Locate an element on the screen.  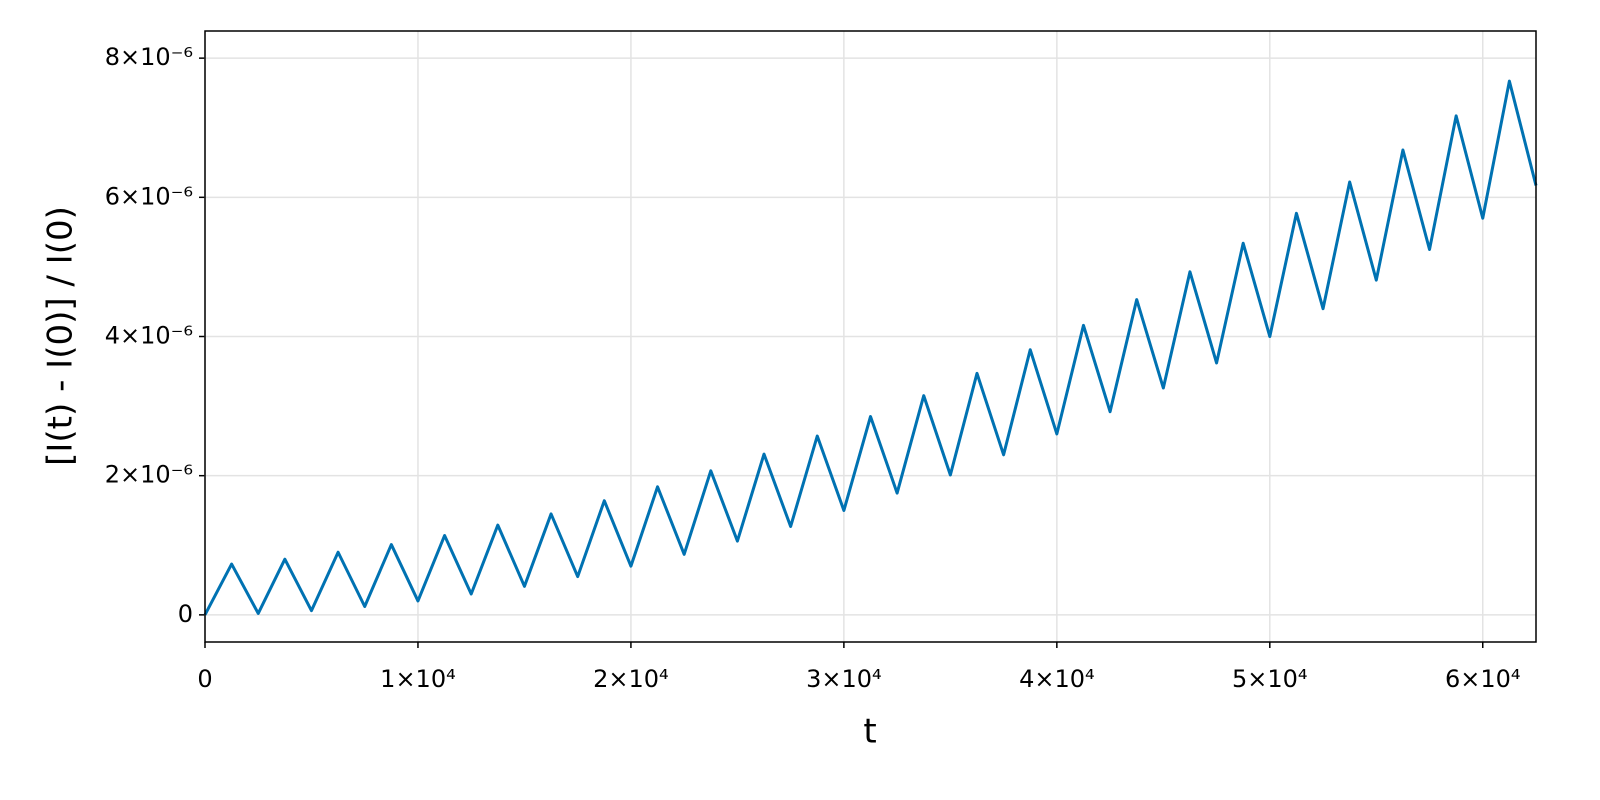
y-tick-label: 6×10⁻⁶ is located at coordinates (149, 196).